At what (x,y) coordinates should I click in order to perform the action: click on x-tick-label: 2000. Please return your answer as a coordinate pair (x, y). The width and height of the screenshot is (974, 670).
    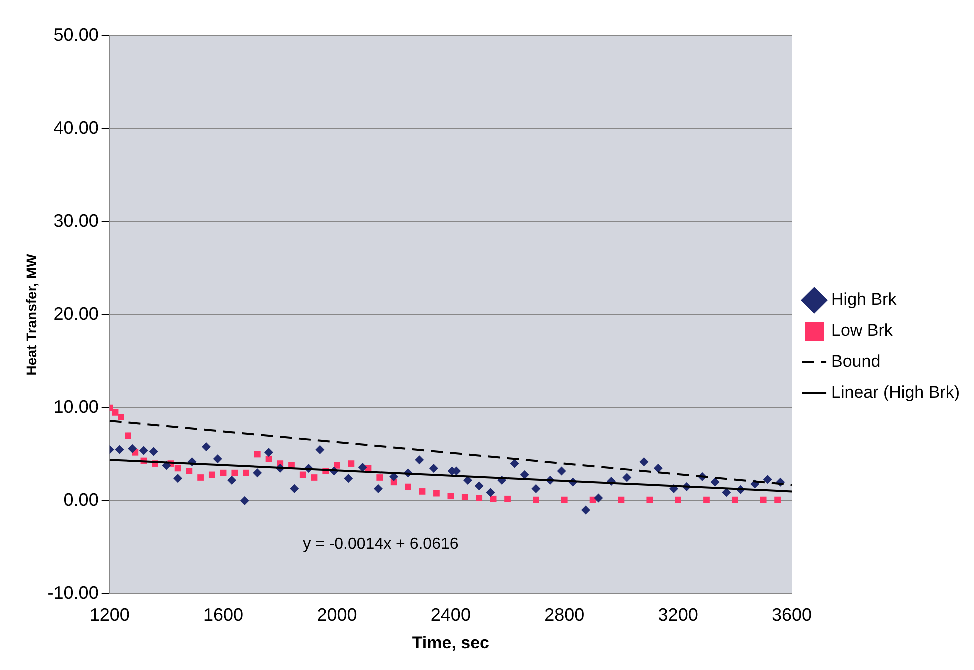
    Looking at the image, I should click on (337, 614).